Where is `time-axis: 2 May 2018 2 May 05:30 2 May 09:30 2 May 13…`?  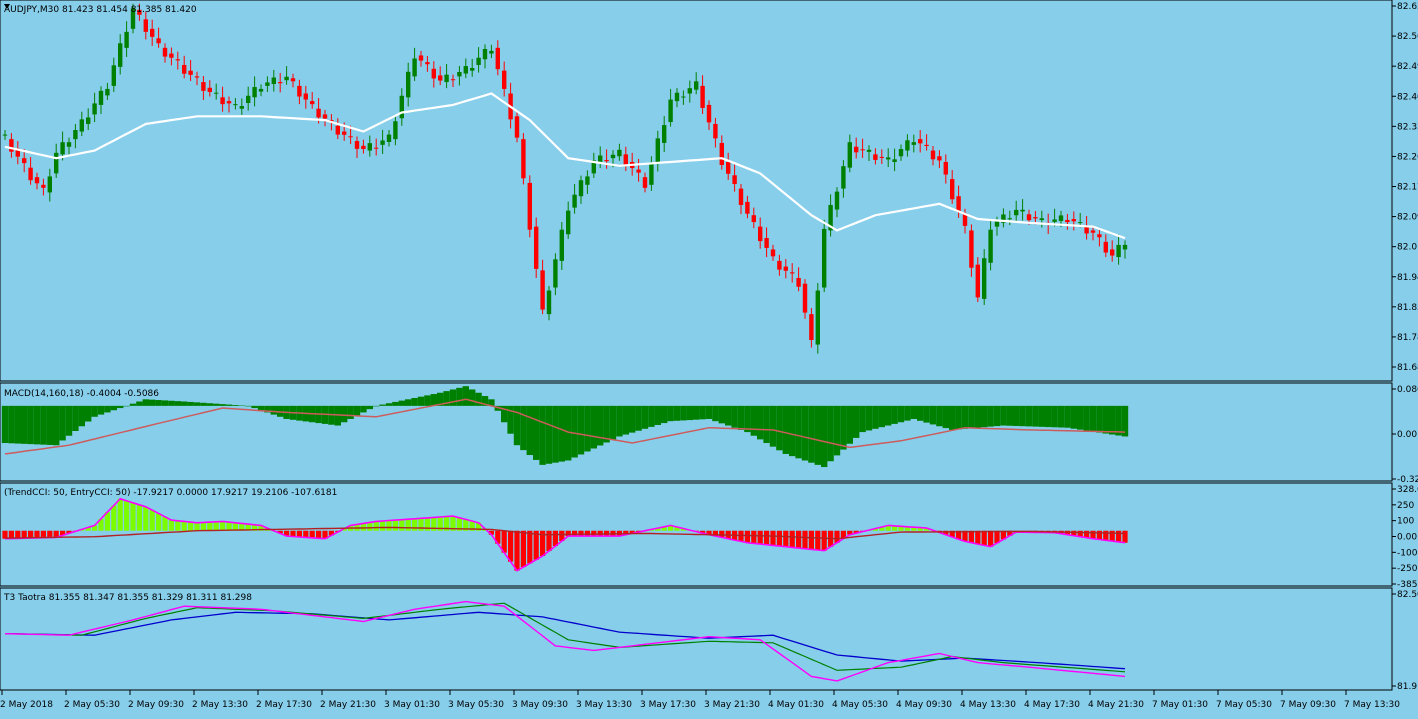 time-axis: 2 May 2018 2 May 05:30 2 May 09:30 2 May 13… is located at coordinates (700, 700).